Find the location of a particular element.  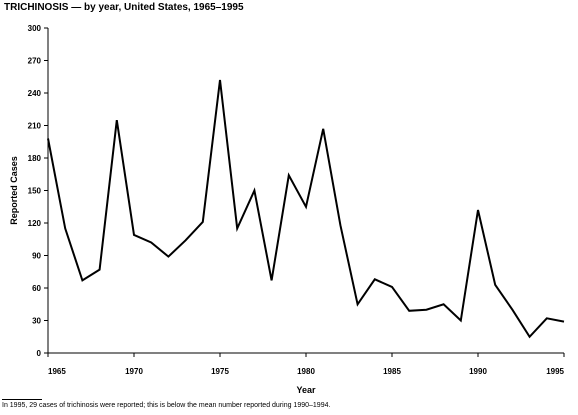

x-tick-label: 1965 is located at coordinates (57, 371).